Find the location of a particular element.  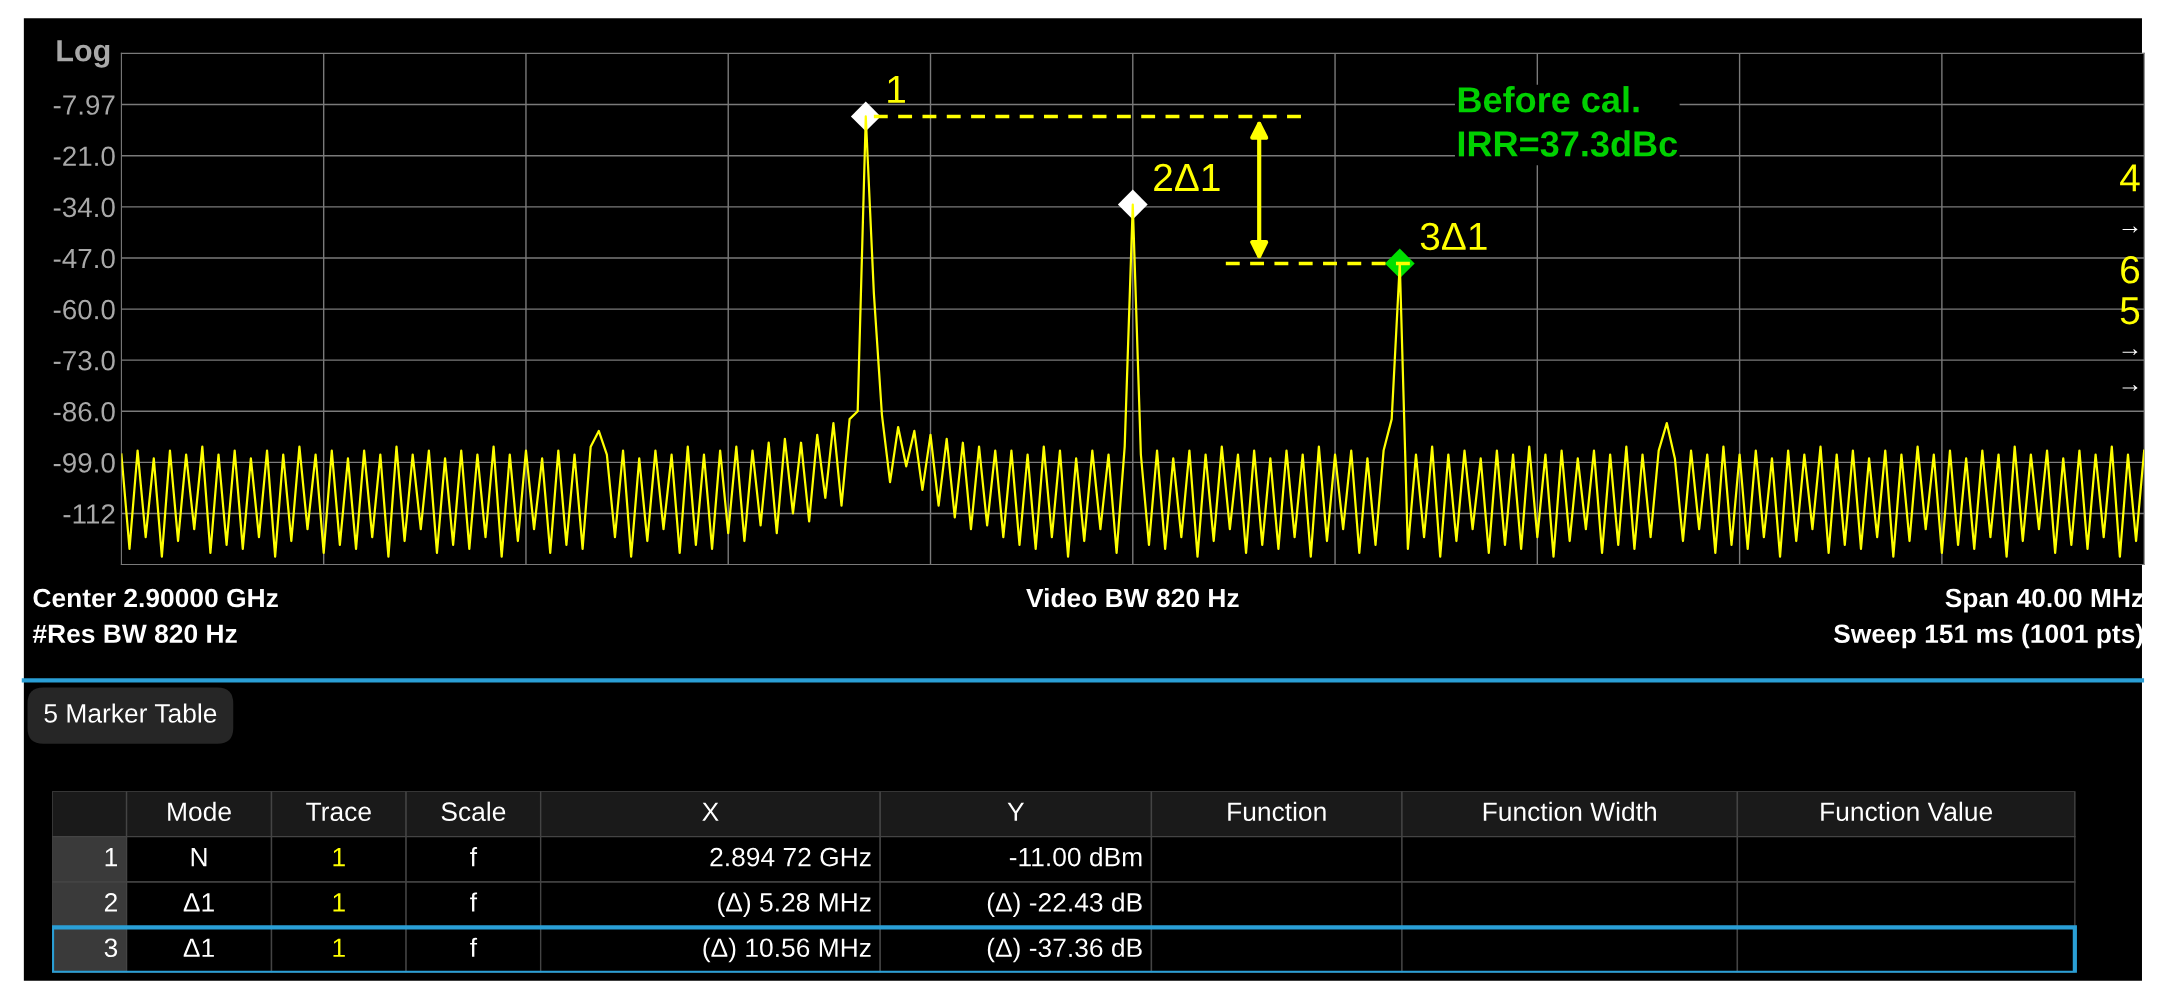

category-label: Function Value is located at coordinates (1906, 811).